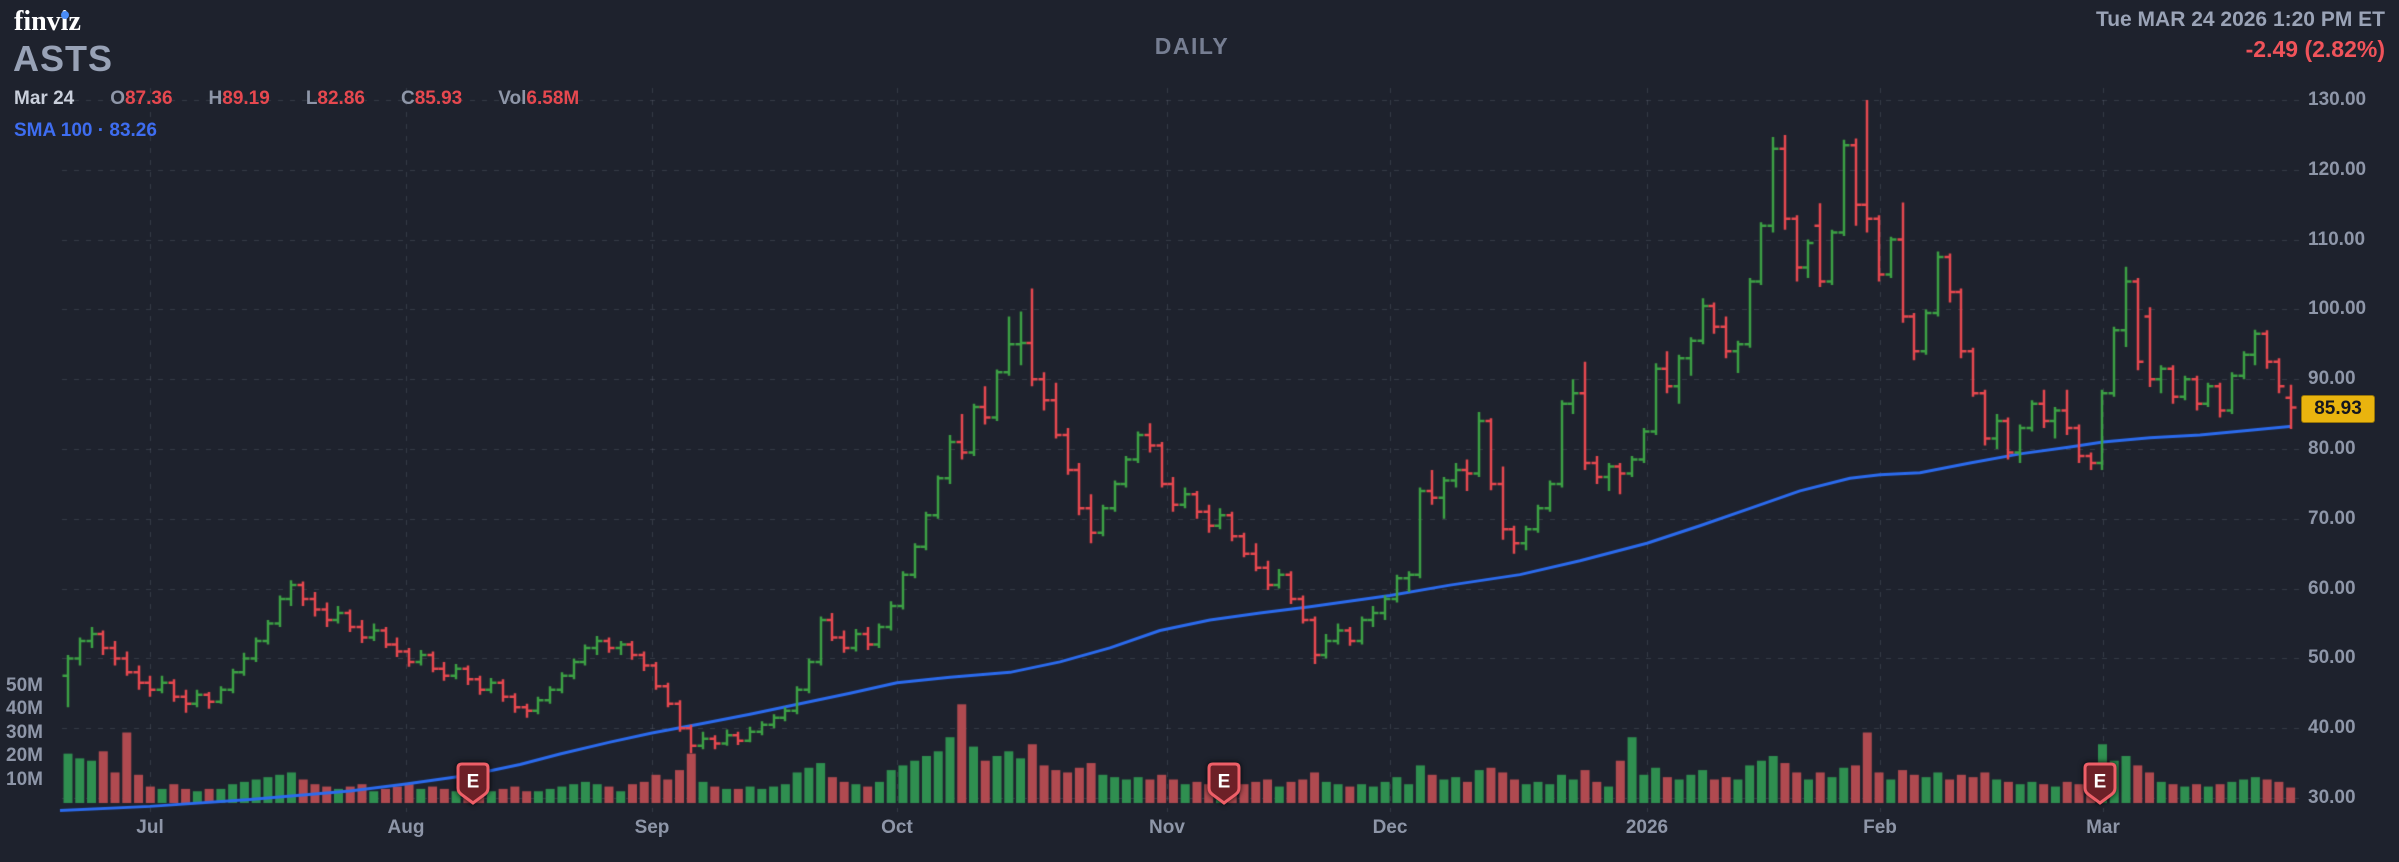 The image size is (2399, 862). I want to click on ticker-symbol: ASTS, so click(63, 58).